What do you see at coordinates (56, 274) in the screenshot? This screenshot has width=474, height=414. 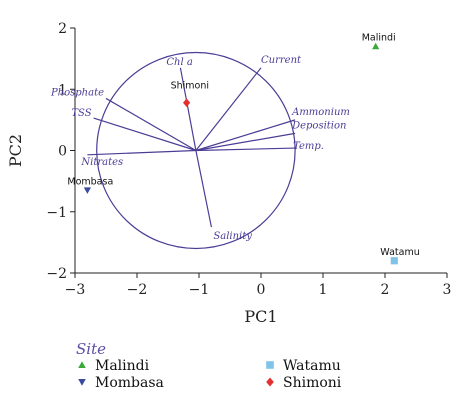 I see `y-tick-label: −2` at bounding box center [56, 274].